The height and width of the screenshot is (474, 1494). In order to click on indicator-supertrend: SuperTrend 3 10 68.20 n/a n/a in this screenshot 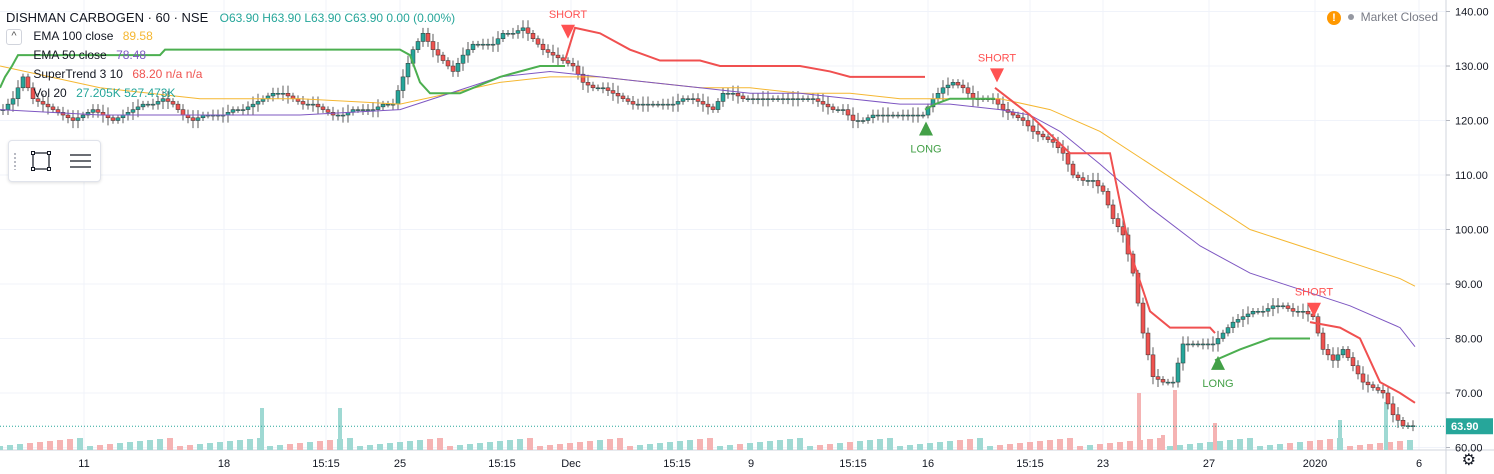, I will do `click(230, 74)`.